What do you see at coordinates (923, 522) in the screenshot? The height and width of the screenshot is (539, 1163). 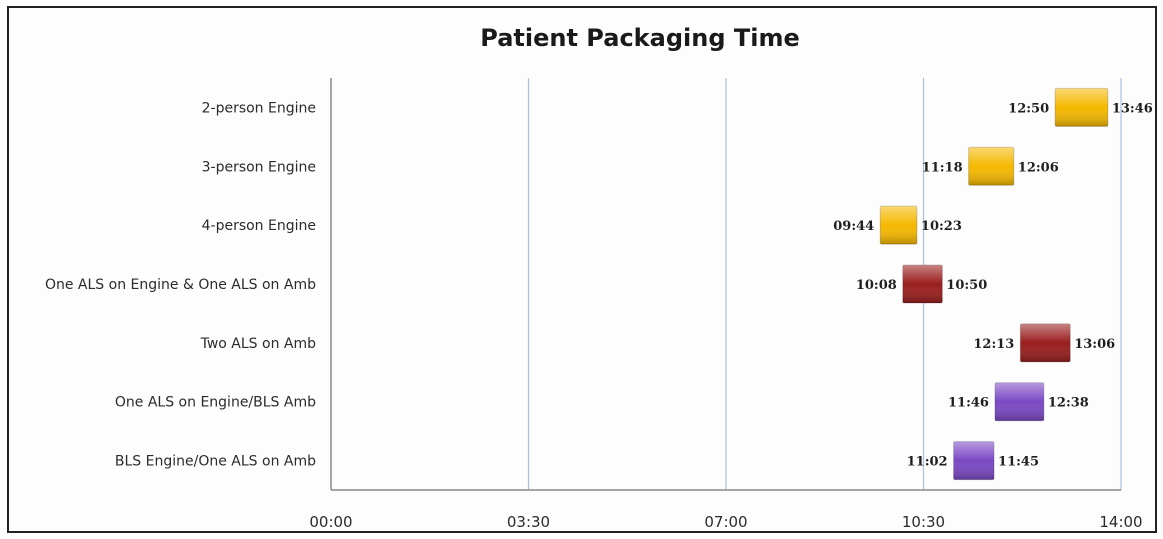 I see `x-tick-label: 10:30` at bounding box center [923, 522].